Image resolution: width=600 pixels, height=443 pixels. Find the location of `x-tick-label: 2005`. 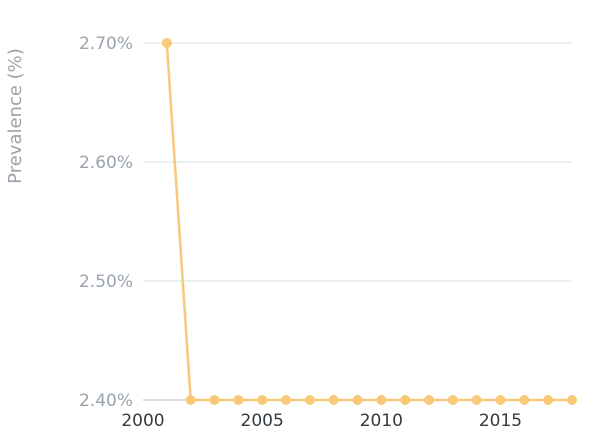

x-tick-label: 2005 is located at coordinates (262, 421).